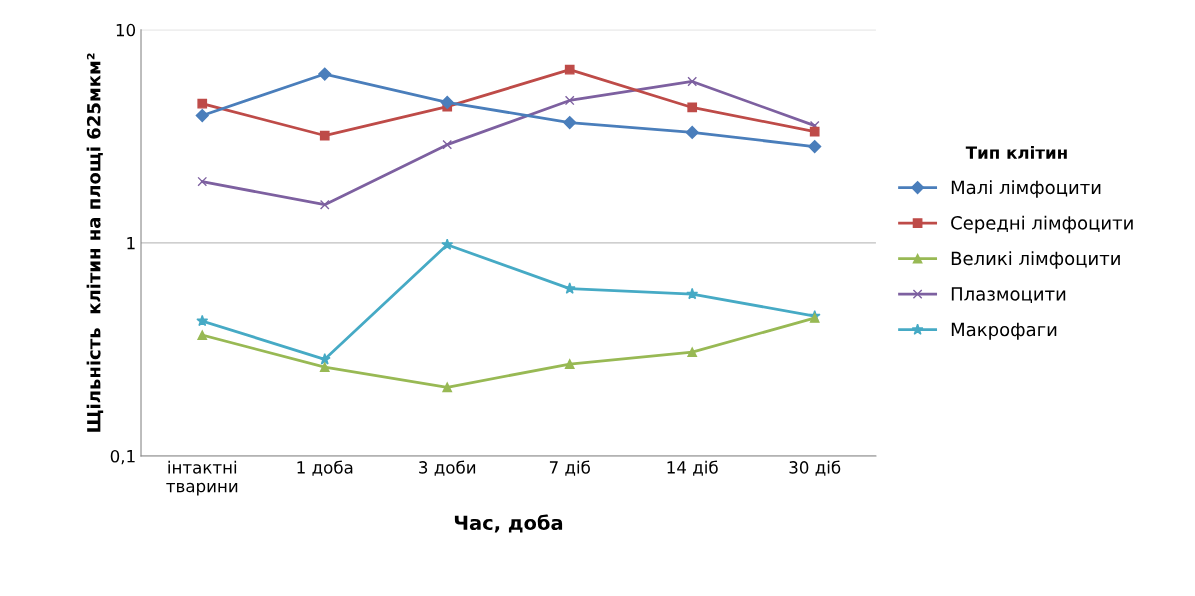 Image resolution: width=1195 pixels, height=596 pixels. Describe the element at coordinates (1035, 260) in the screenshot. I see `legend-label: Великі лімфоцити` at that location.